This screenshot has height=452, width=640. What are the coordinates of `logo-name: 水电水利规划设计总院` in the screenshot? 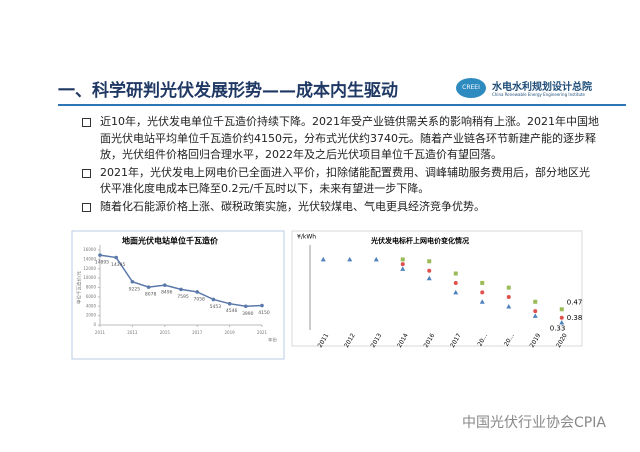 It's located at (542, 87).